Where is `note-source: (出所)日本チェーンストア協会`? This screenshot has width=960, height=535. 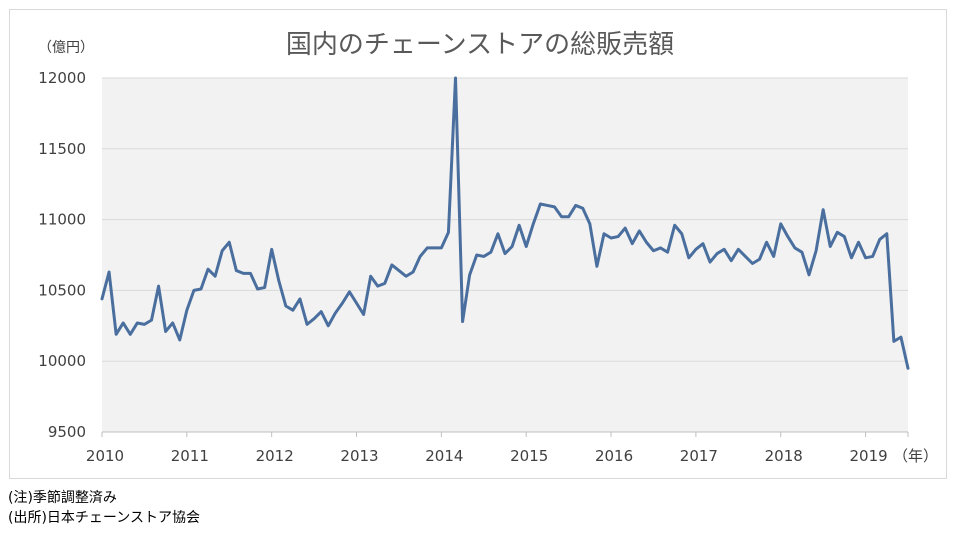
note-source: (出所)日本チェーンストア協会 is located at coordinates (104, 518).